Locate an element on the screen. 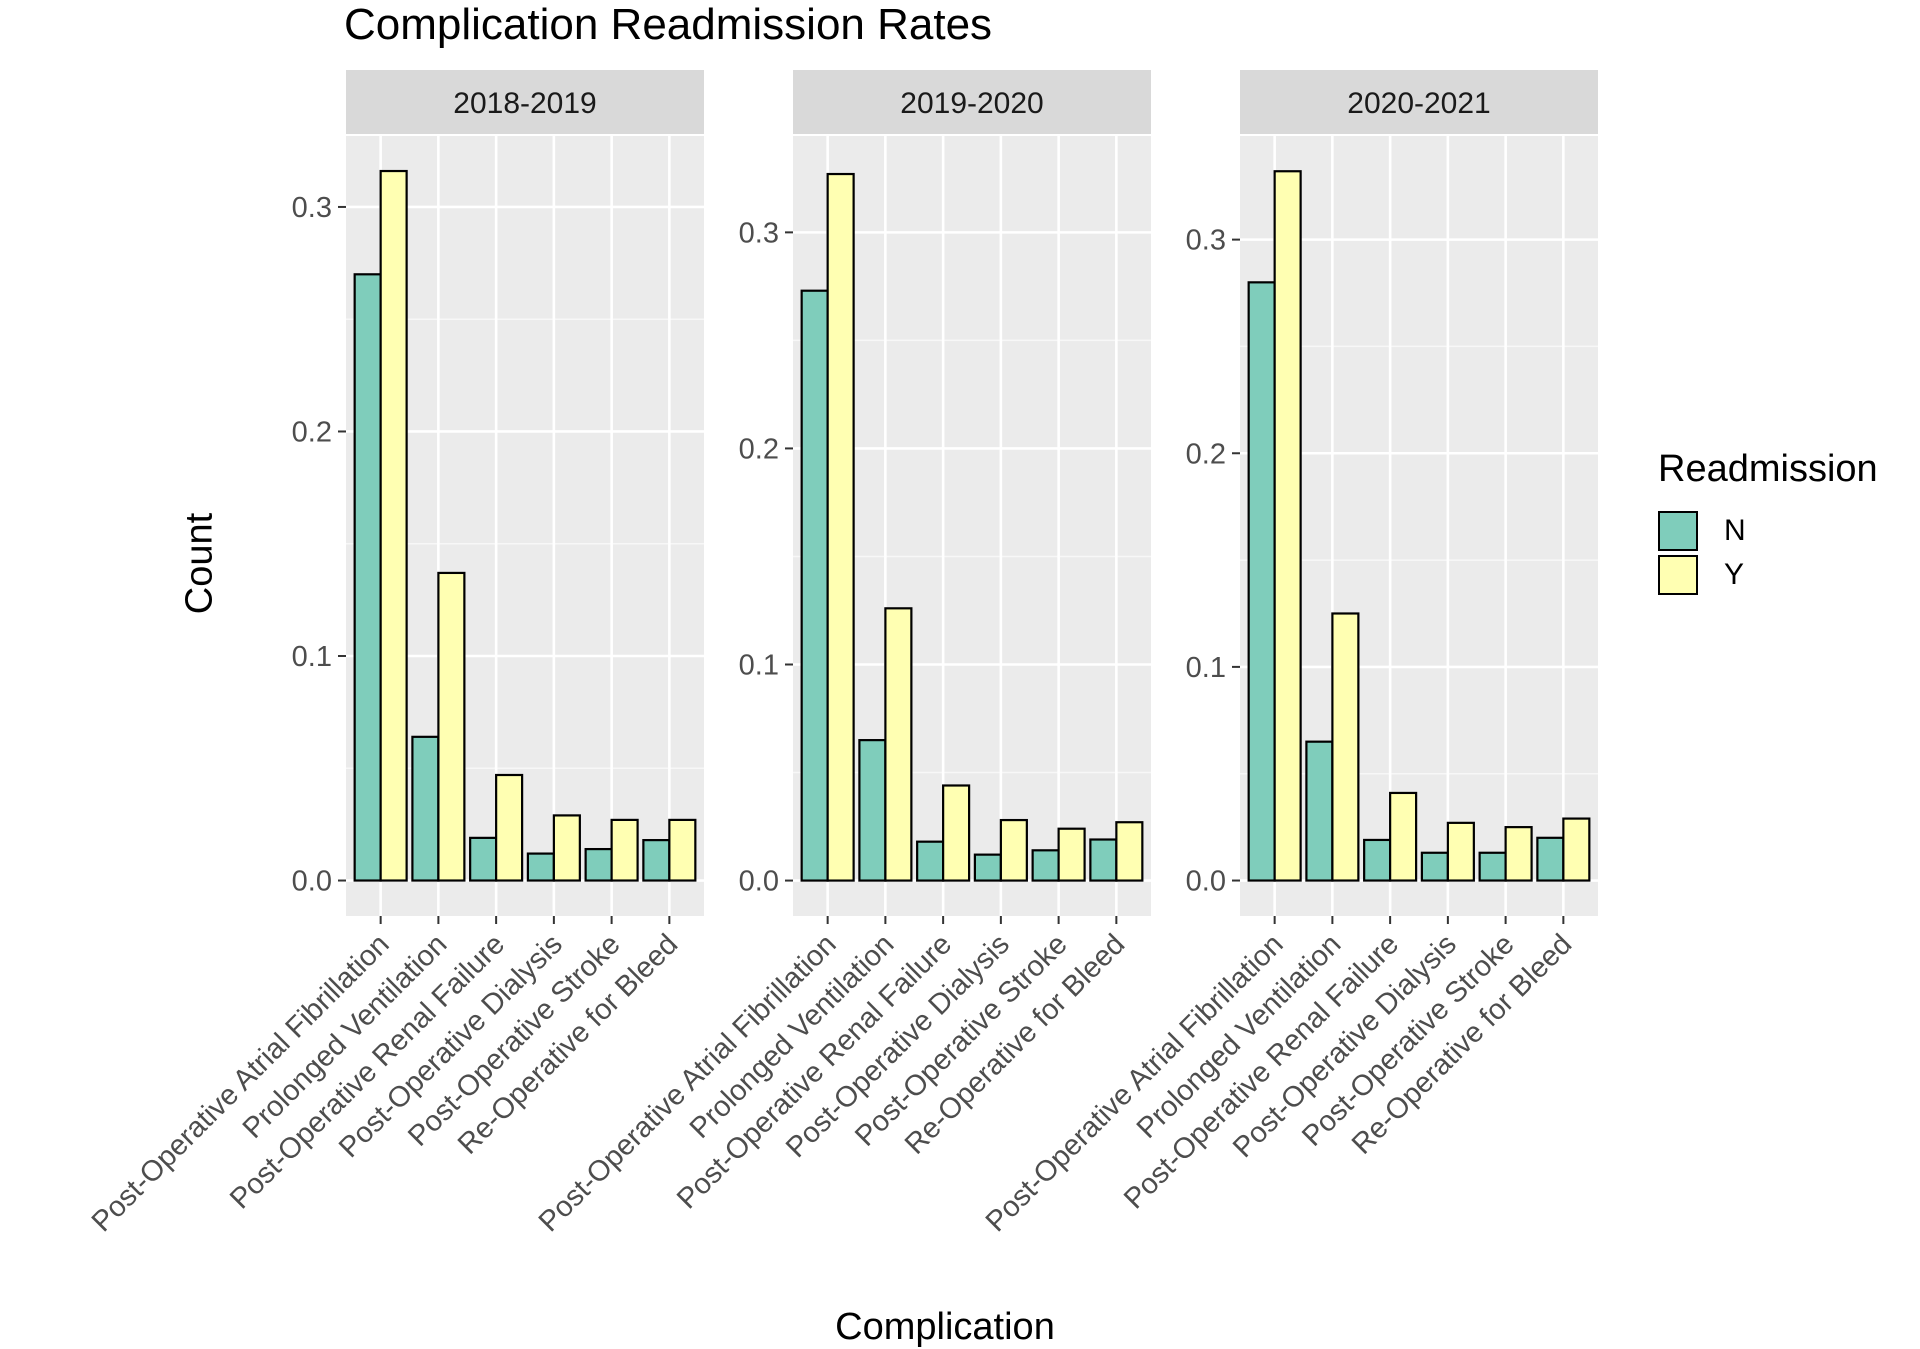 This screenshot has height=1349, width=1920. legend-label-y: Y is located at coordinates (1734, 574).